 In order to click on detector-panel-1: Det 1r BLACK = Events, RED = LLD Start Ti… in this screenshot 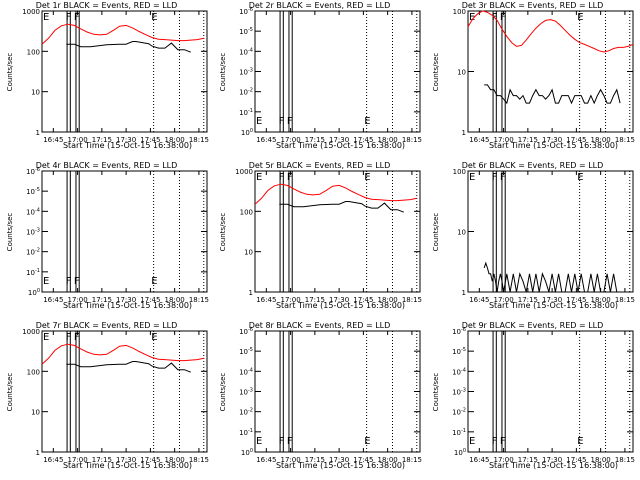, I will do `click(106, 80)`.